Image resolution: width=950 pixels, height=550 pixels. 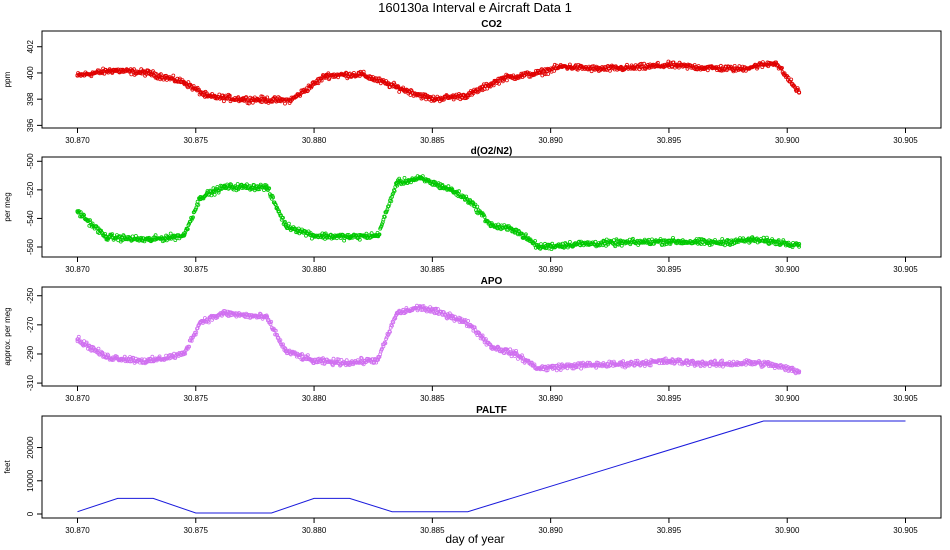 What do you see at coordinates (314, 530) in the screenshot?
I see `x-tick-label: 30.880` at bounding box center [314, 530].